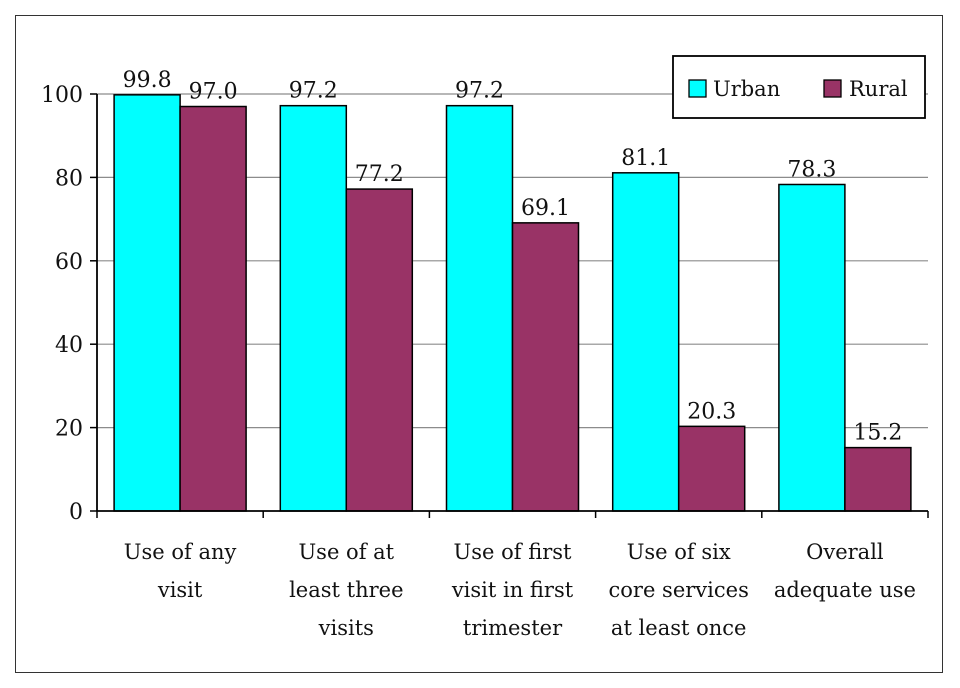 The width and height of the screenshot is (960, 688). I want to click on category-label: Use of six, so click(679, 552).